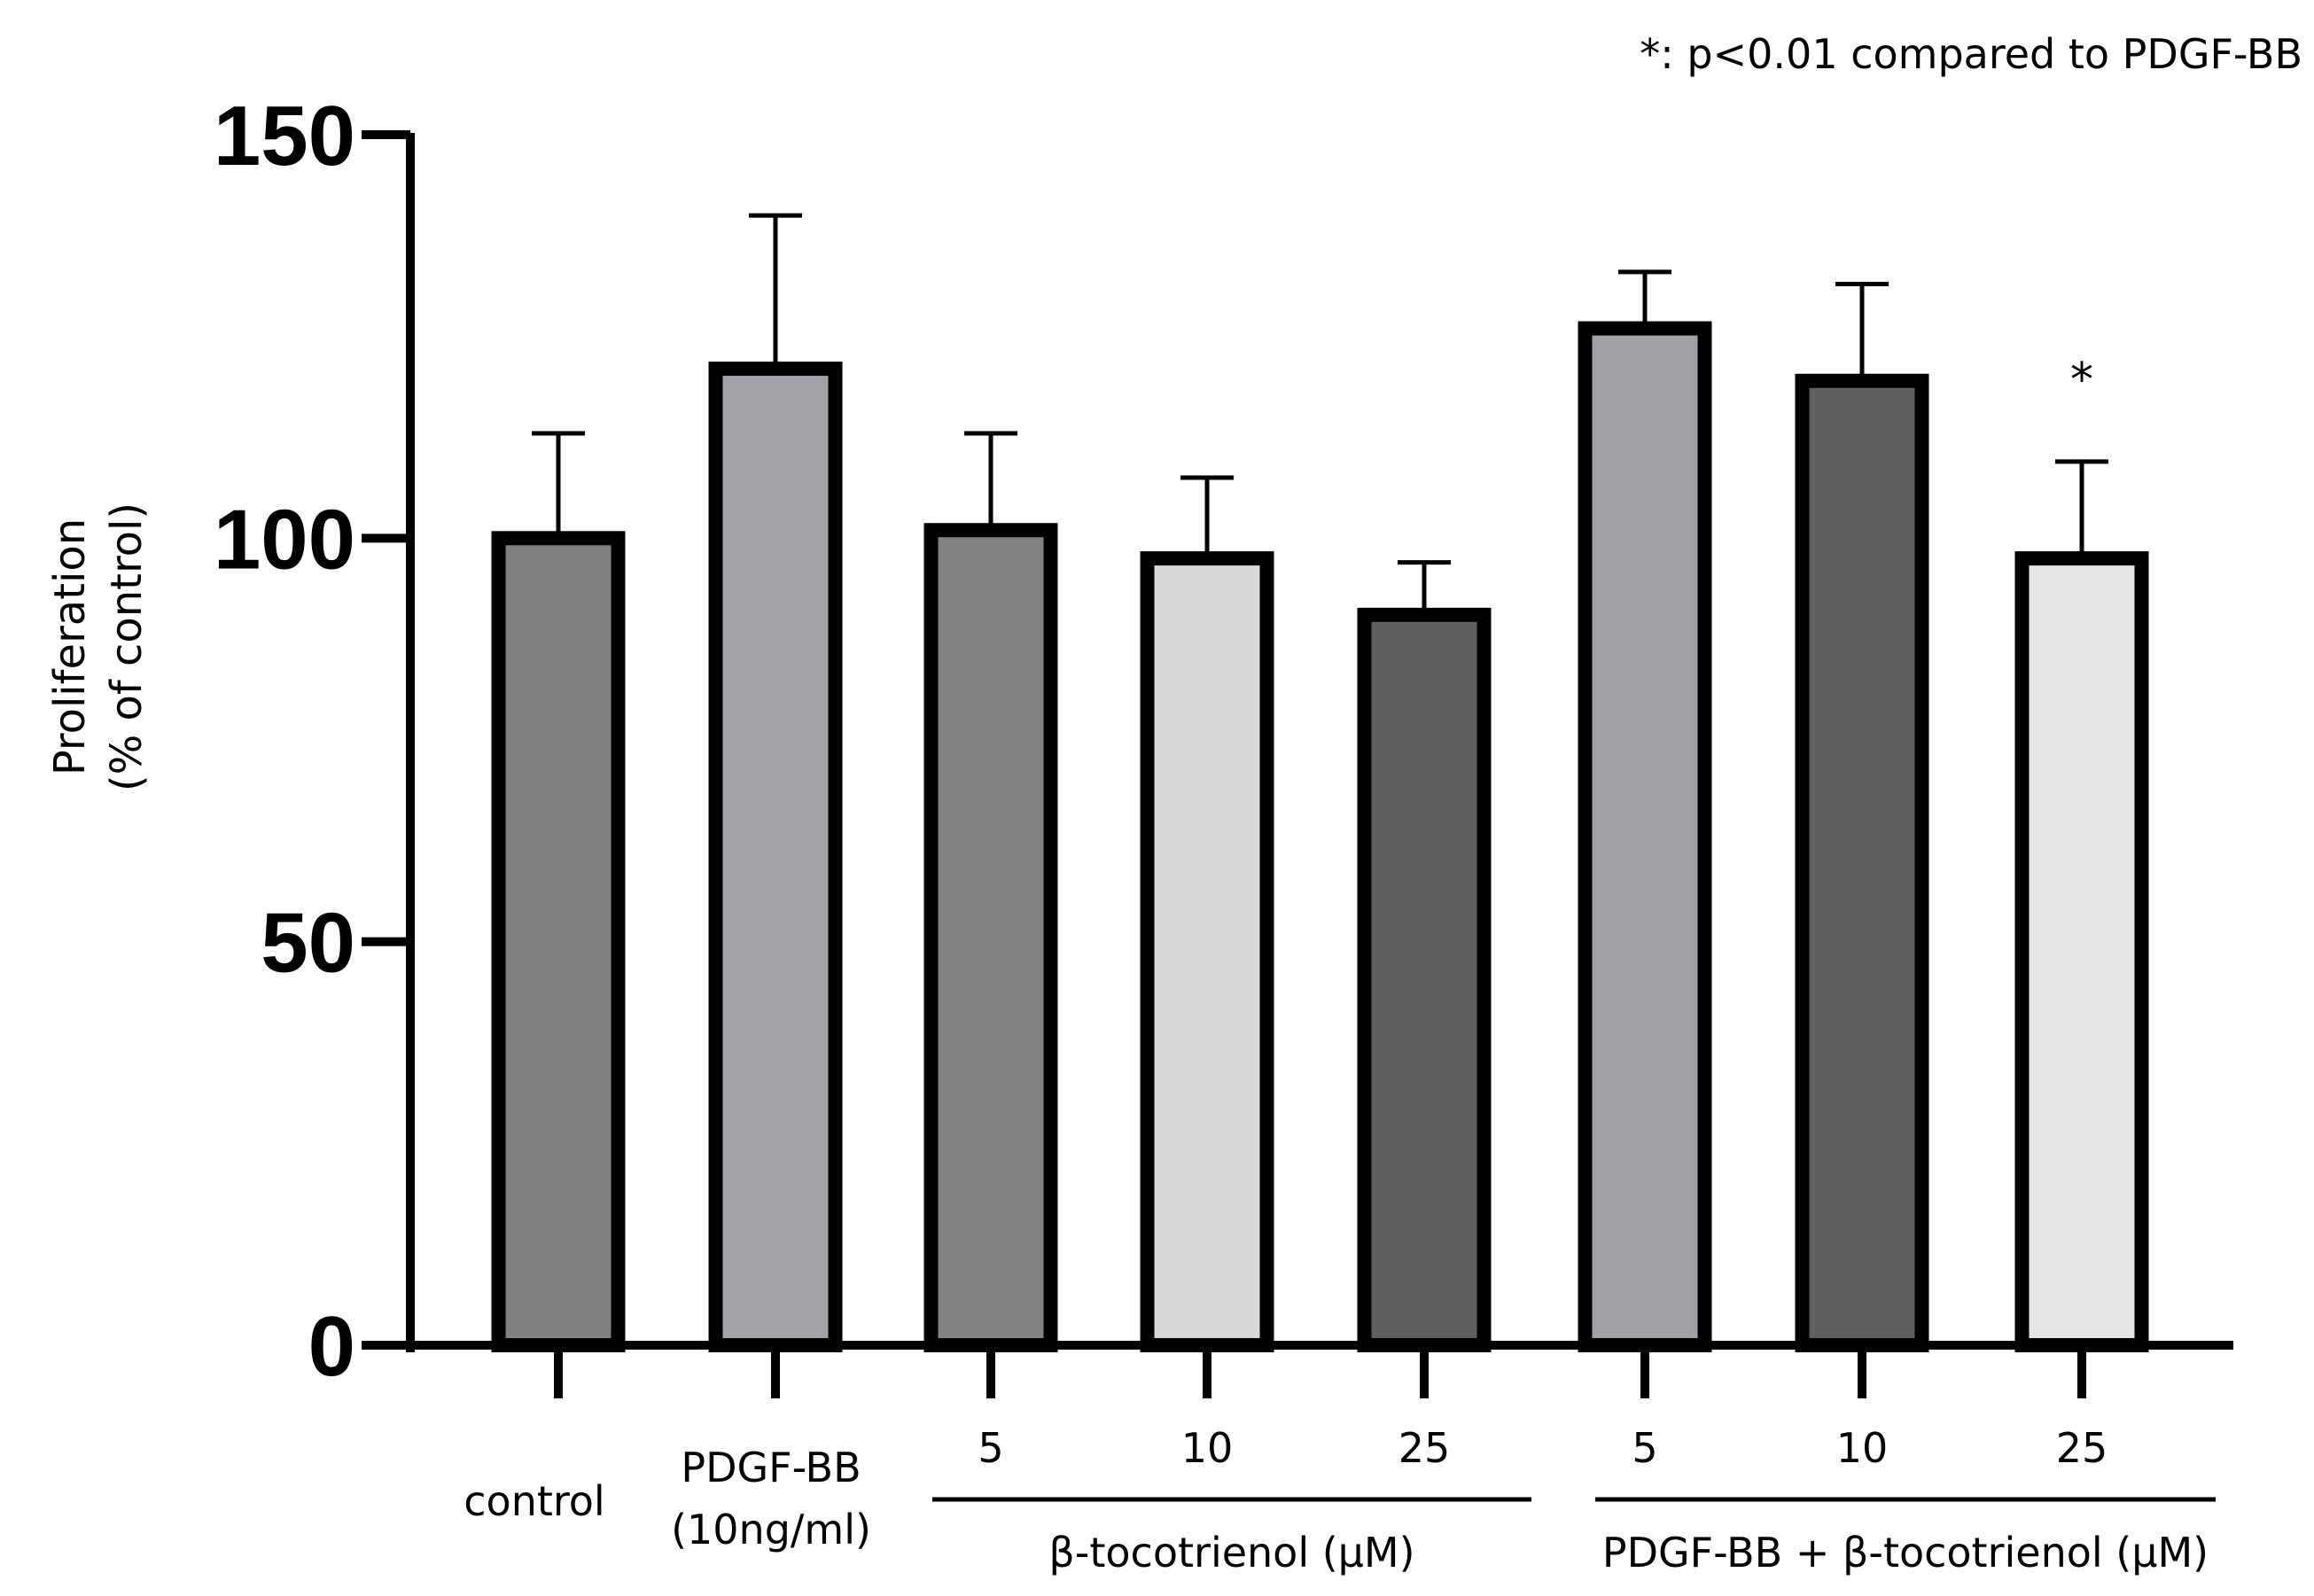  I want to click on y-tick-label-0: 0, so click(332, 1346).